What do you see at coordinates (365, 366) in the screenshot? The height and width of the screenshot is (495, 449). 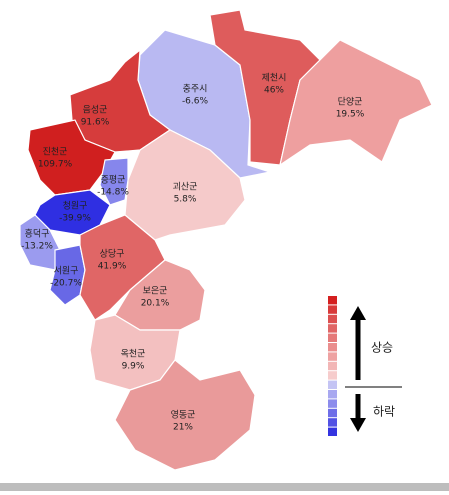 I see `legend: 상승 하락` at bounding box center [365, 366].